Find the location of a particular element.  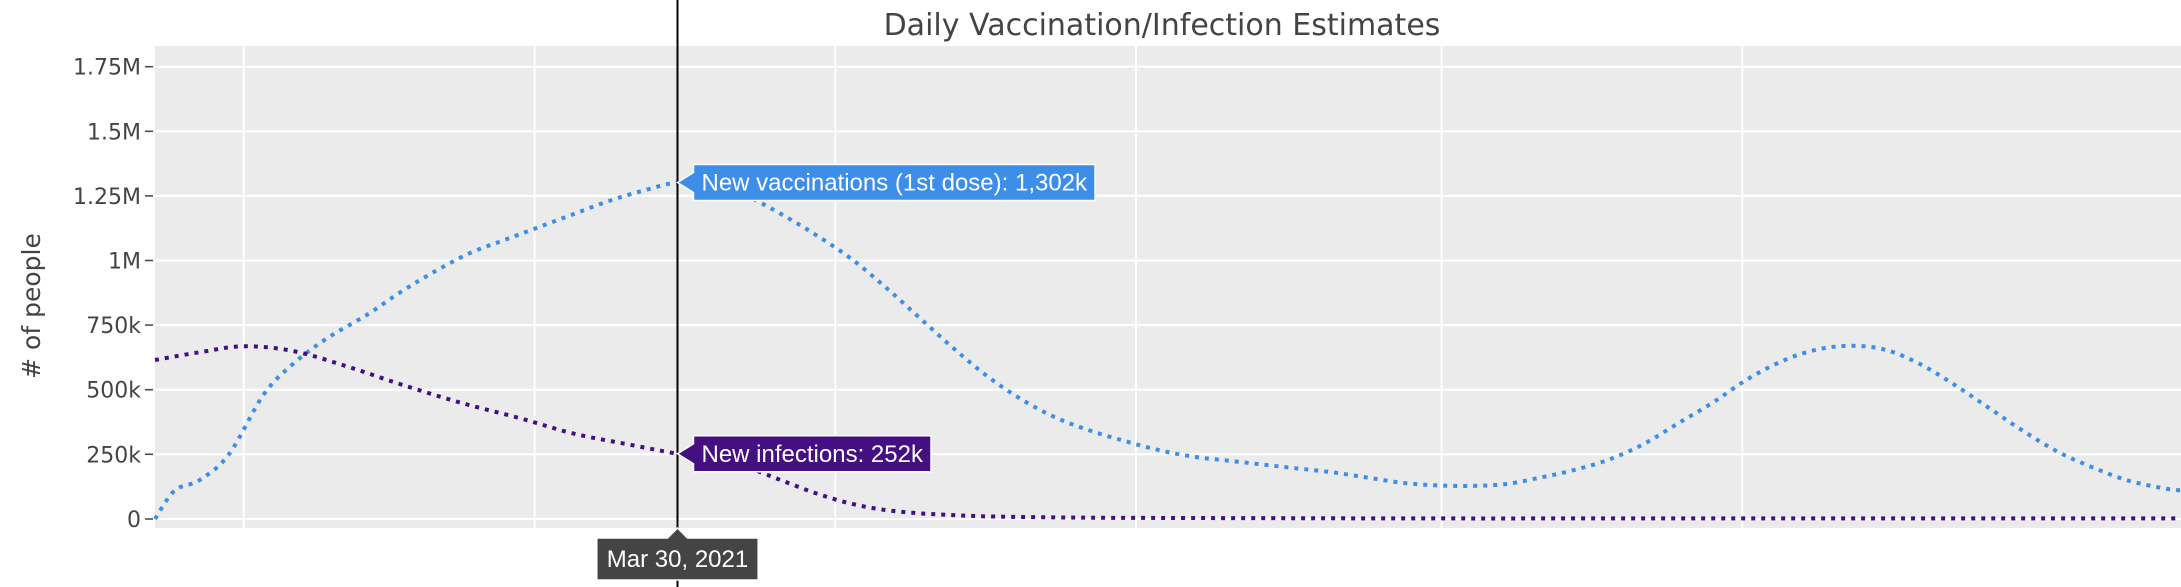

hover-date-box is located at coordinates (677, 553).